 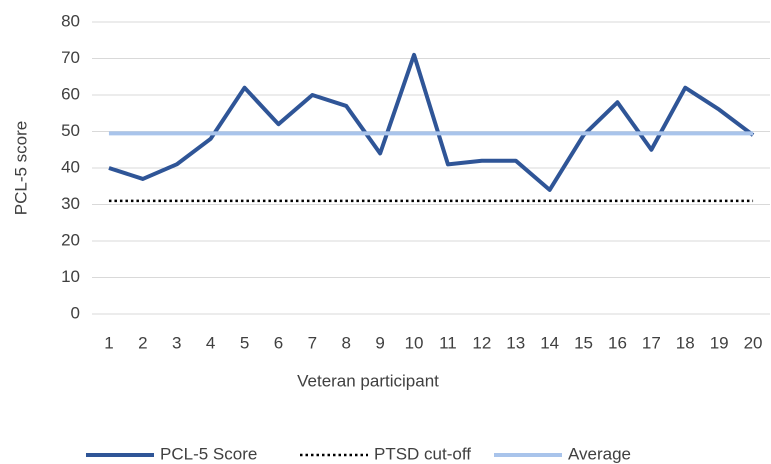 I want to click on x-tick-label: 17, so click(x=651, y=342).